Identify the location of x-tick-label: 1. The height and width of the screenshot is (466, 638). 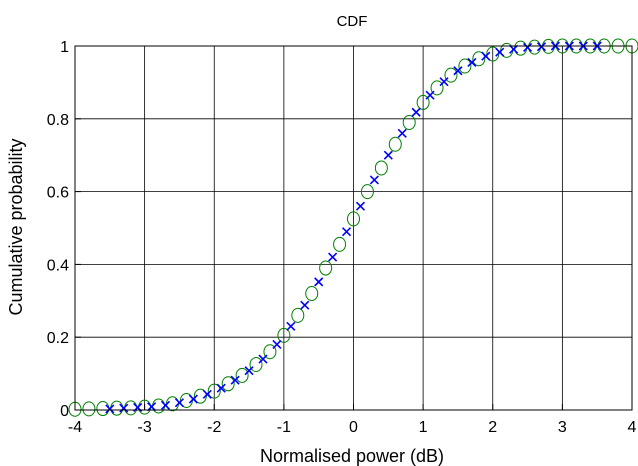
(423, 427).